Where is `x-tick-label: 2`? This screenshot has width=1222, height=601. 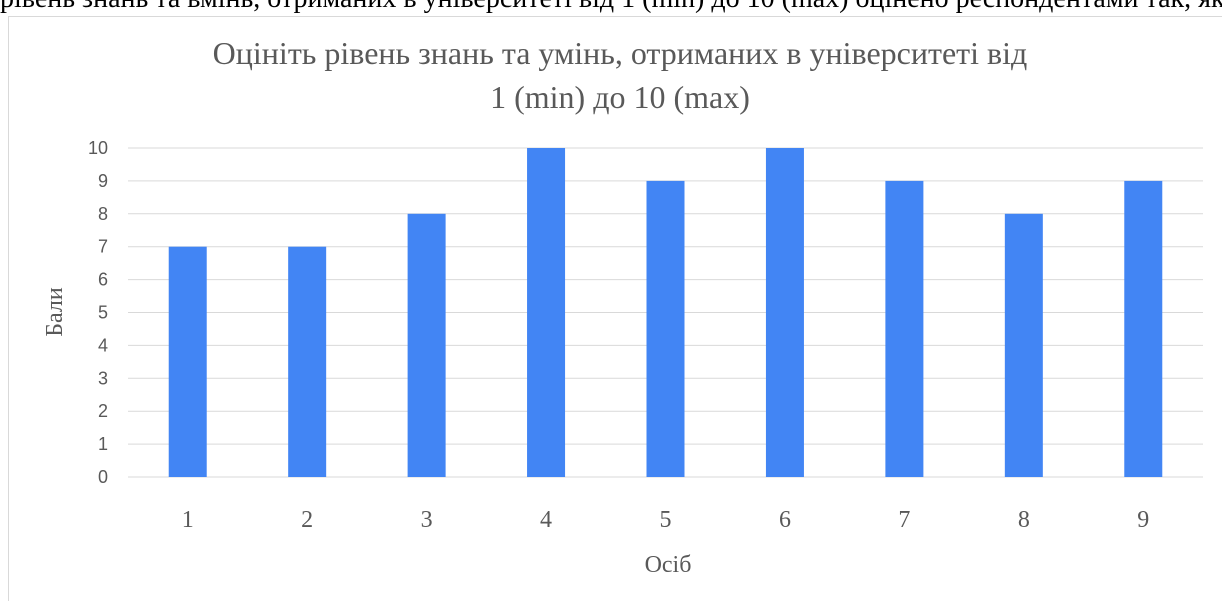
x-tick-label: 2 is located at coordinates (307, 520).